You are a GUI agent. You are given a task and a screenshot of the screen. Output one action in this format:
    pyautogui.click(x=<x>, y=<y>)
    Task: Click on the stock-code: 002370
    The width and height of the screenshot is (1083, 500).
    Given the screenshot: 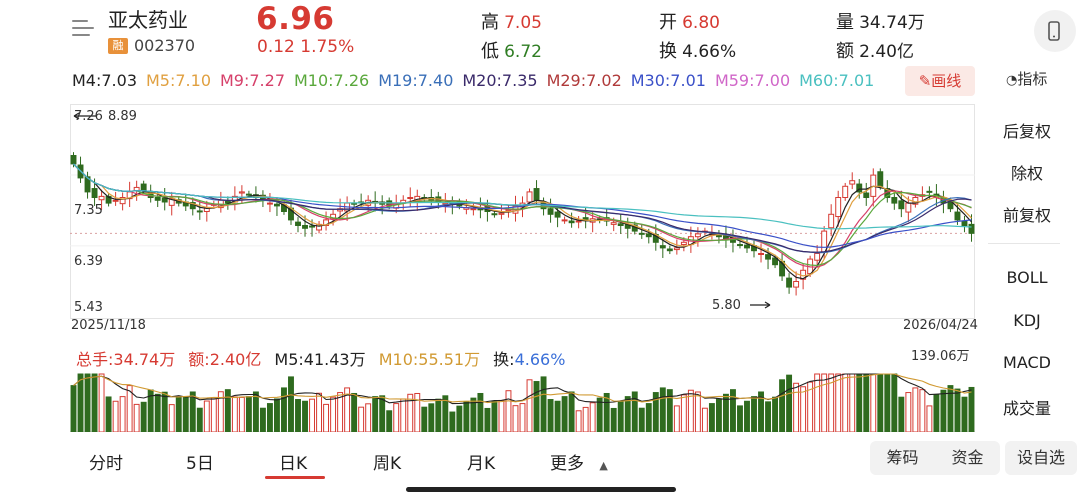 What is the action you would take?
    pyautogui.click(x=165, y=45)
    